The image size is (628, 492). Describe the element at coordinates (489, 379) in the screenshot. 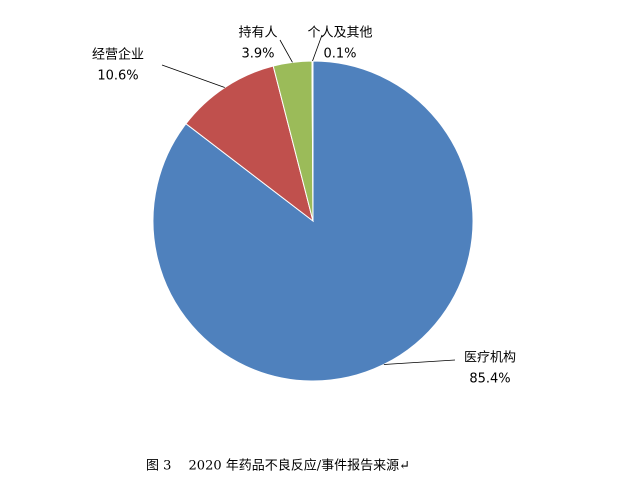

I see `slice-value-label: 85.4%` at that location.